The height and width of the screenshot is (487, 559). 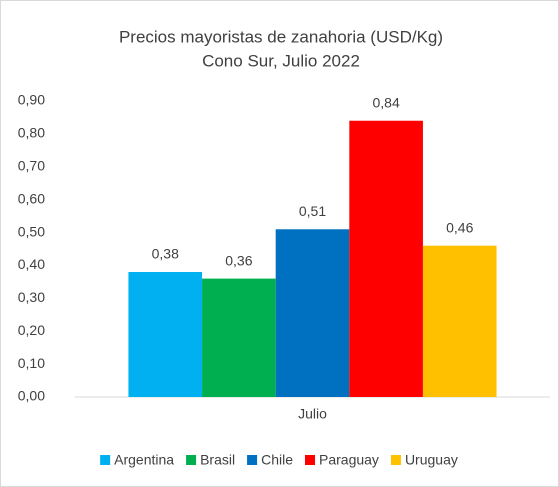 I want to click on data-label: 0,51, so click(x=312, y=211).